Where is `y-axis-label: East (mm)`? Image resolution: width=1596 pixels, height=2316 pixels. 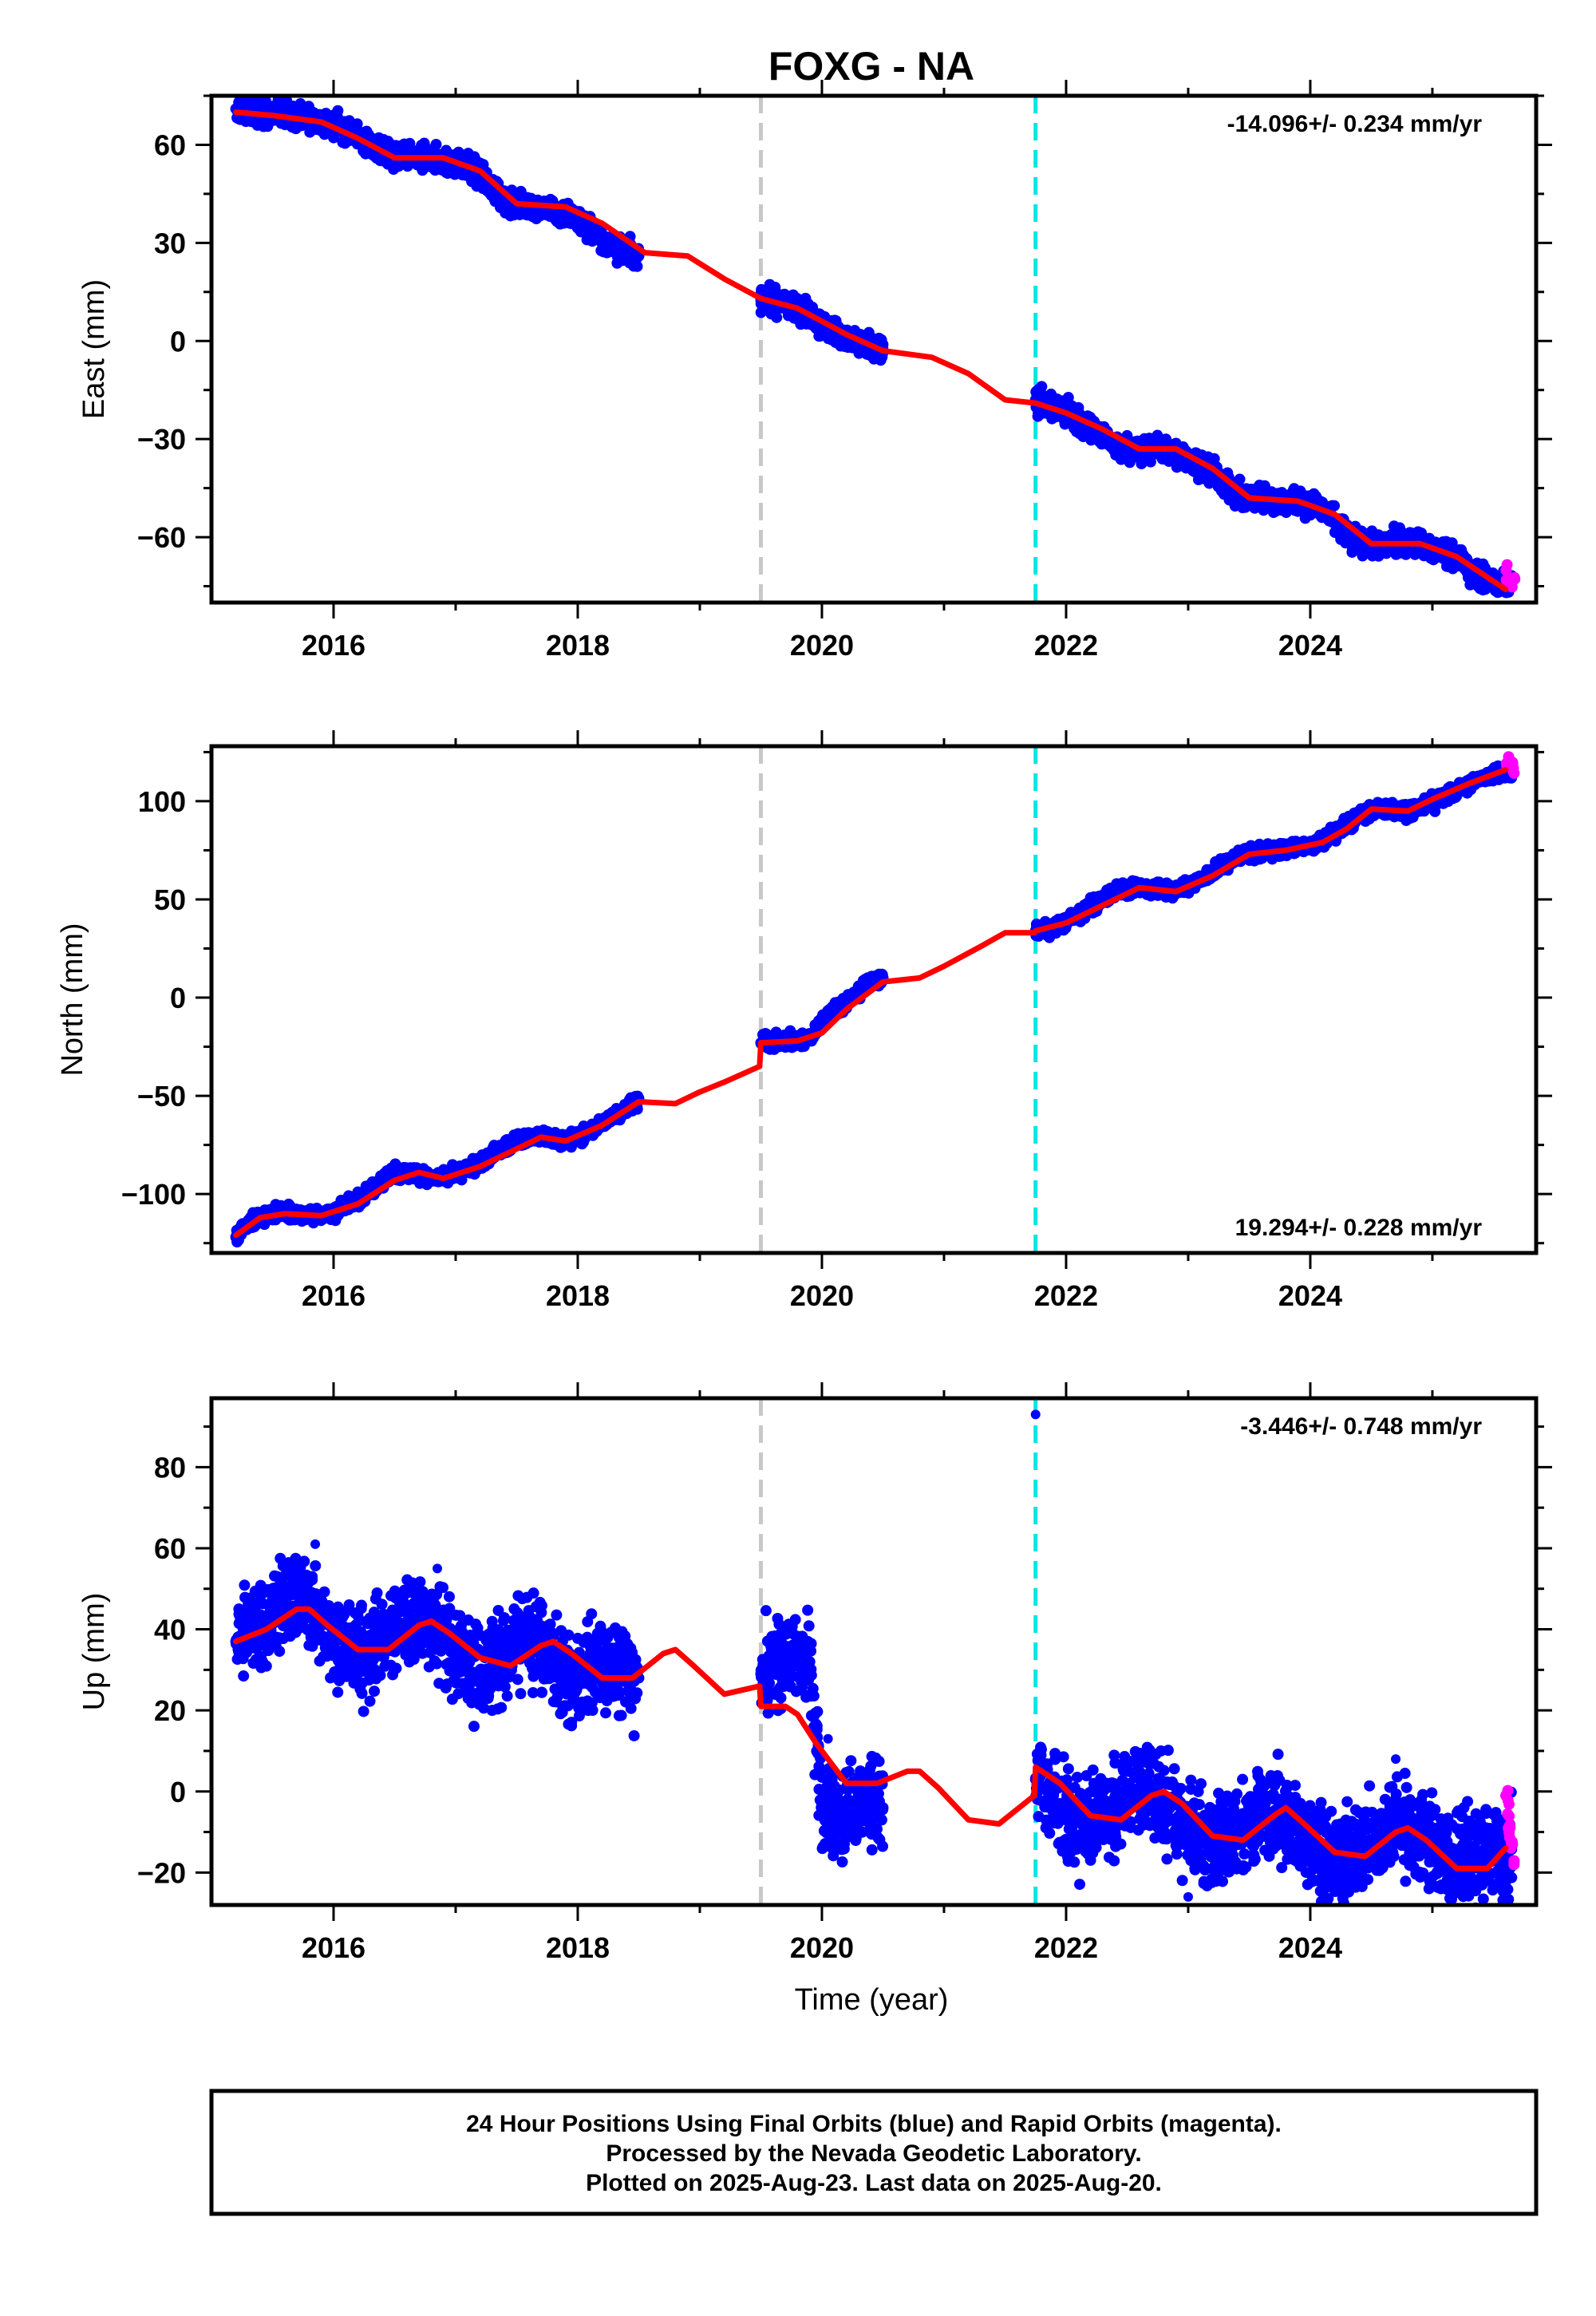
y-axis-label: East (mm) is located at coordinates (94, 349).